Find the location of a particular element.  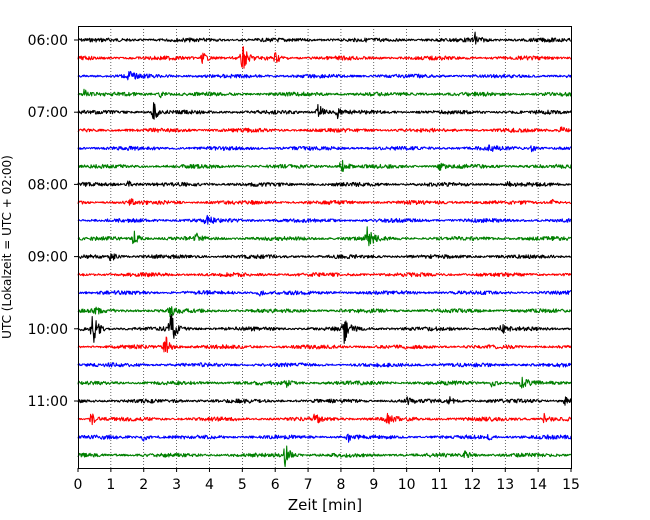

x-tick-label: 15 is located at coordinates (571, 485).